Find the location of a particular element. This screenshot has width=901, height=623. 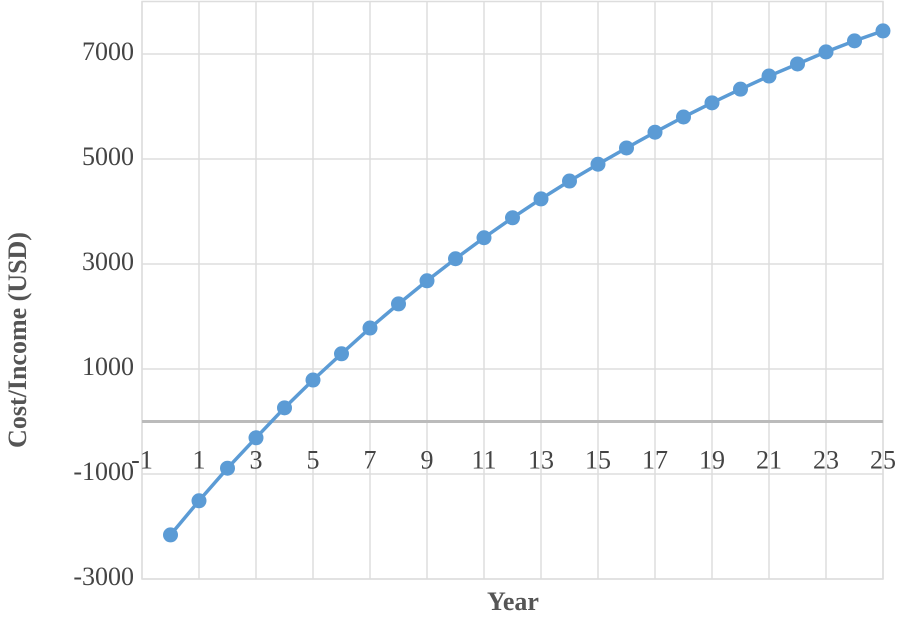

y-tick-label: -3000 is located at coordinates (103, 576).